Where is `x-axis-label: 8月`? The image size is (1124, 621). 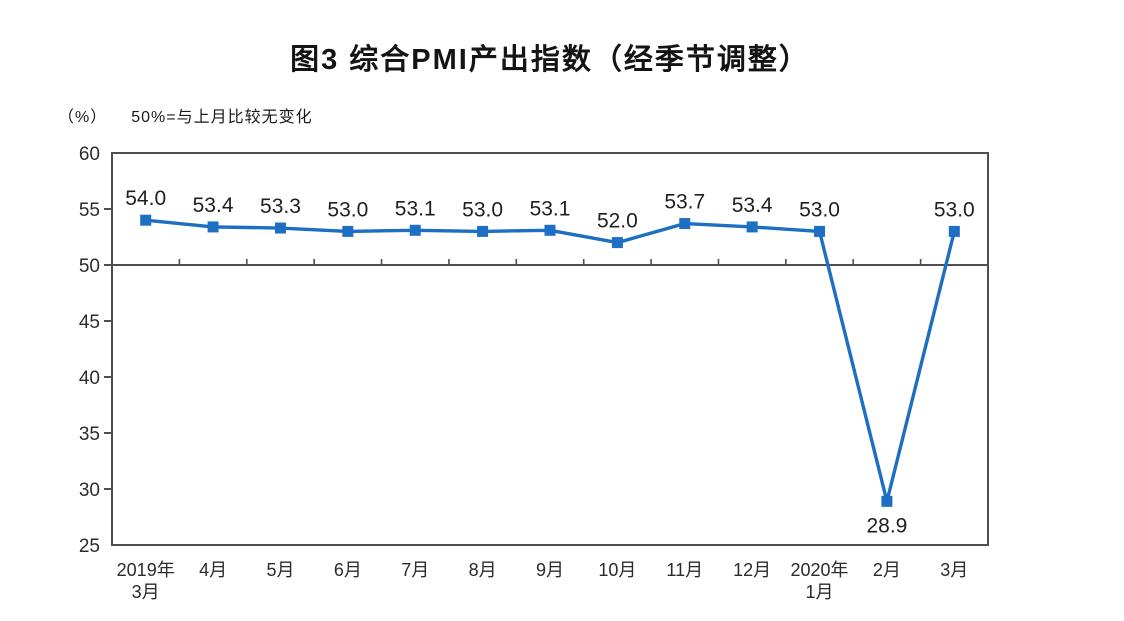
x-axis-label: 8月 is located at coordinates (483, 570).